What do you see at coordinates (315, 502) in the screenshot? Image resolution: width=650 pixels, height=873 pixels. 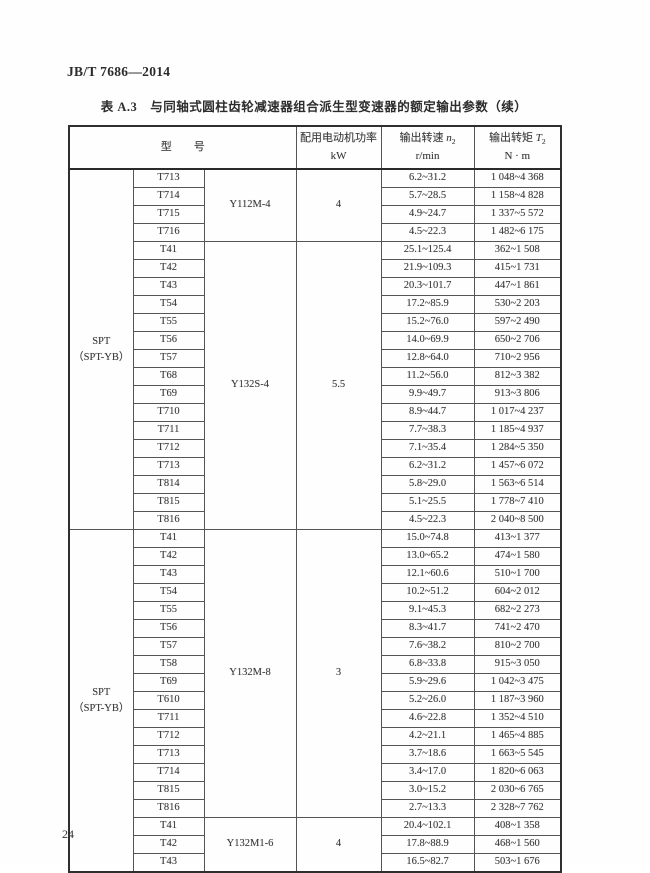 I see `table-row: T815 5.1~25.5 1 778~7 410` at bounding box center [315, 502].